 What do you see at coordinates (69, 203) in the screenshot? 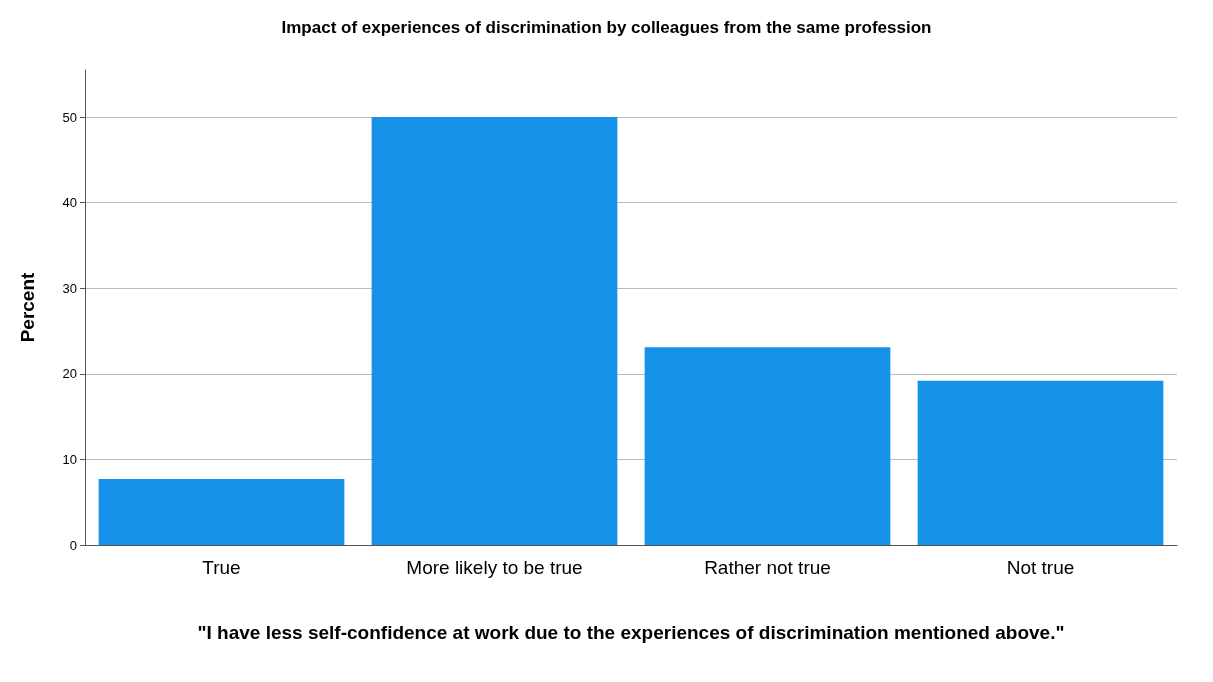
I see `y-tick-label: 40` at bounding box center [69, 203].